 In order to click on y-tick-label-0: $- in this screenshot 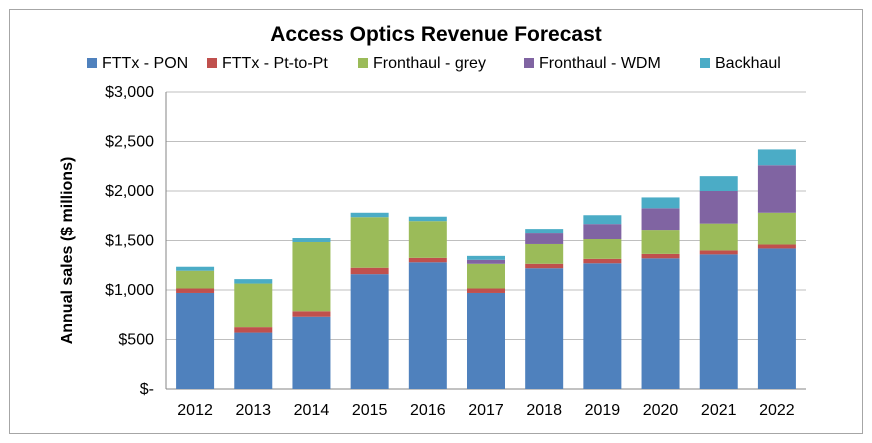, I will do `click(147, 389)`.